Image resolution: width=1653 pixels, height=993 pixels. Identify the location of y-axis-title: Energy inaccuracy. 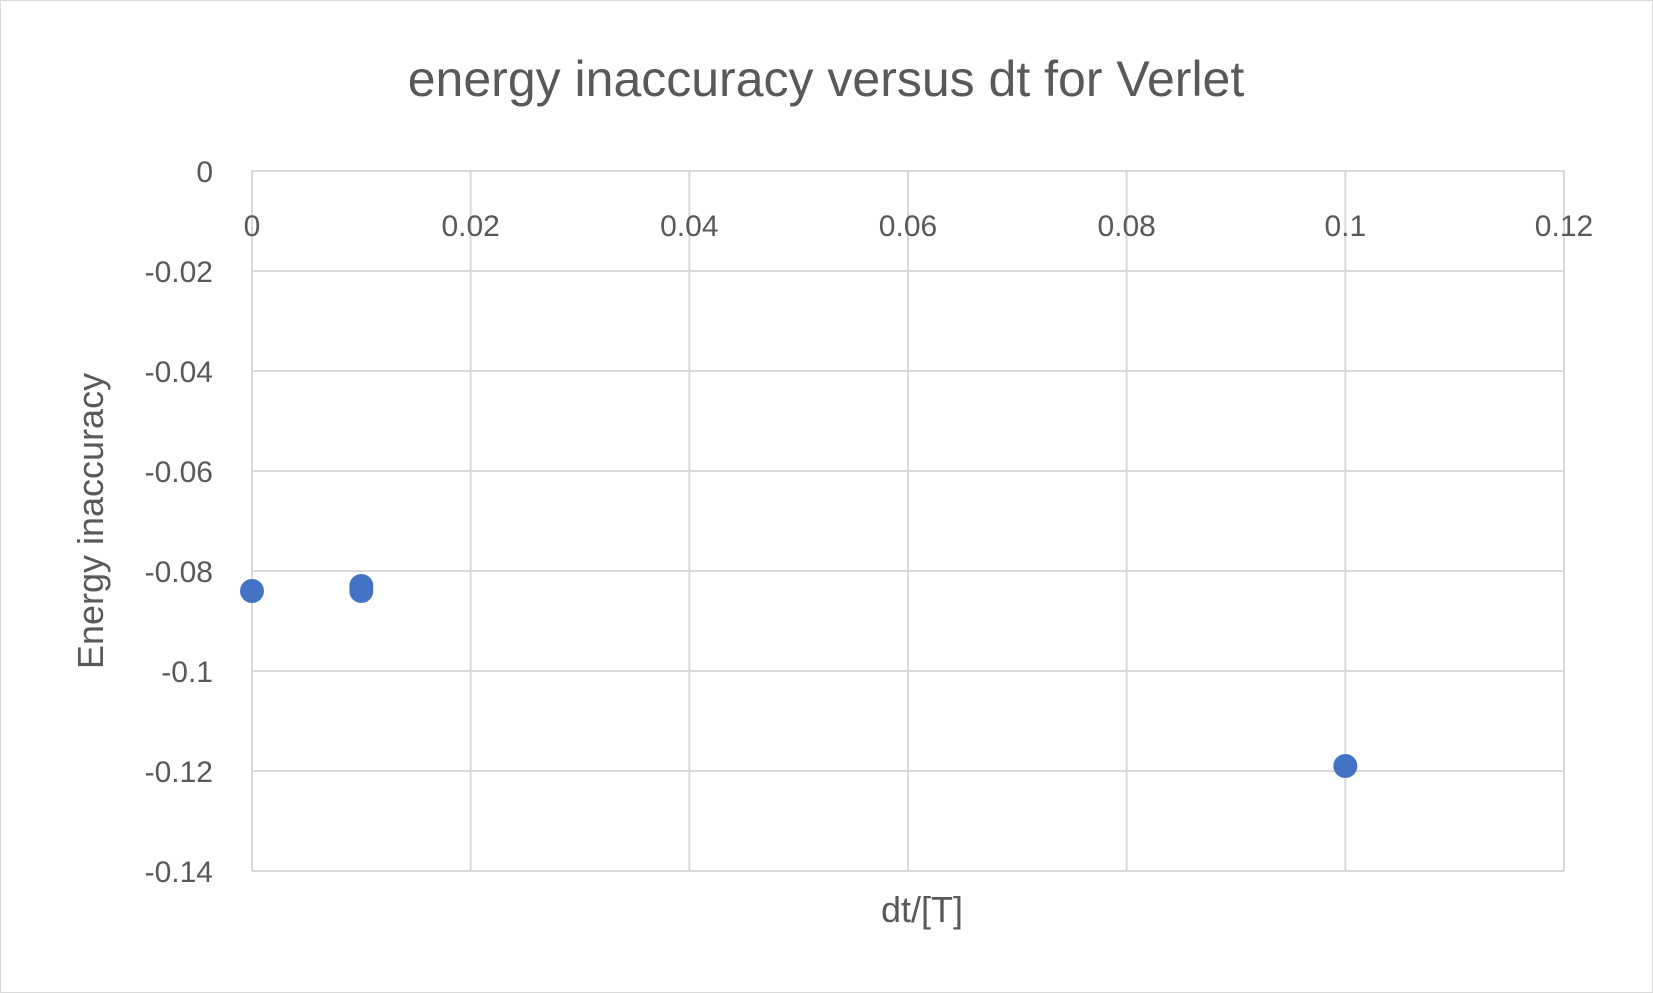
(90, 521).